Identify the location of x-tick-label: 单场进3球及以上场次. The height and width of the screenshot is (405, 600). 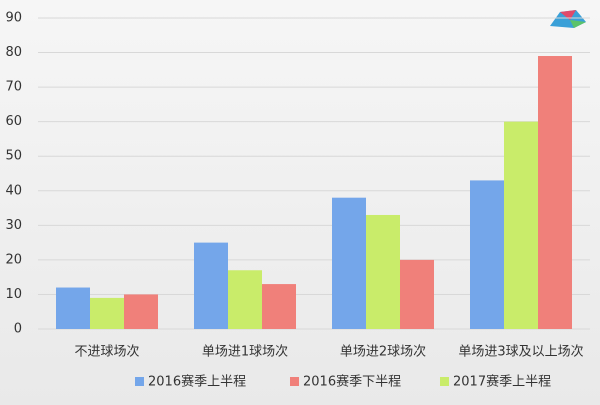
(520, 352).